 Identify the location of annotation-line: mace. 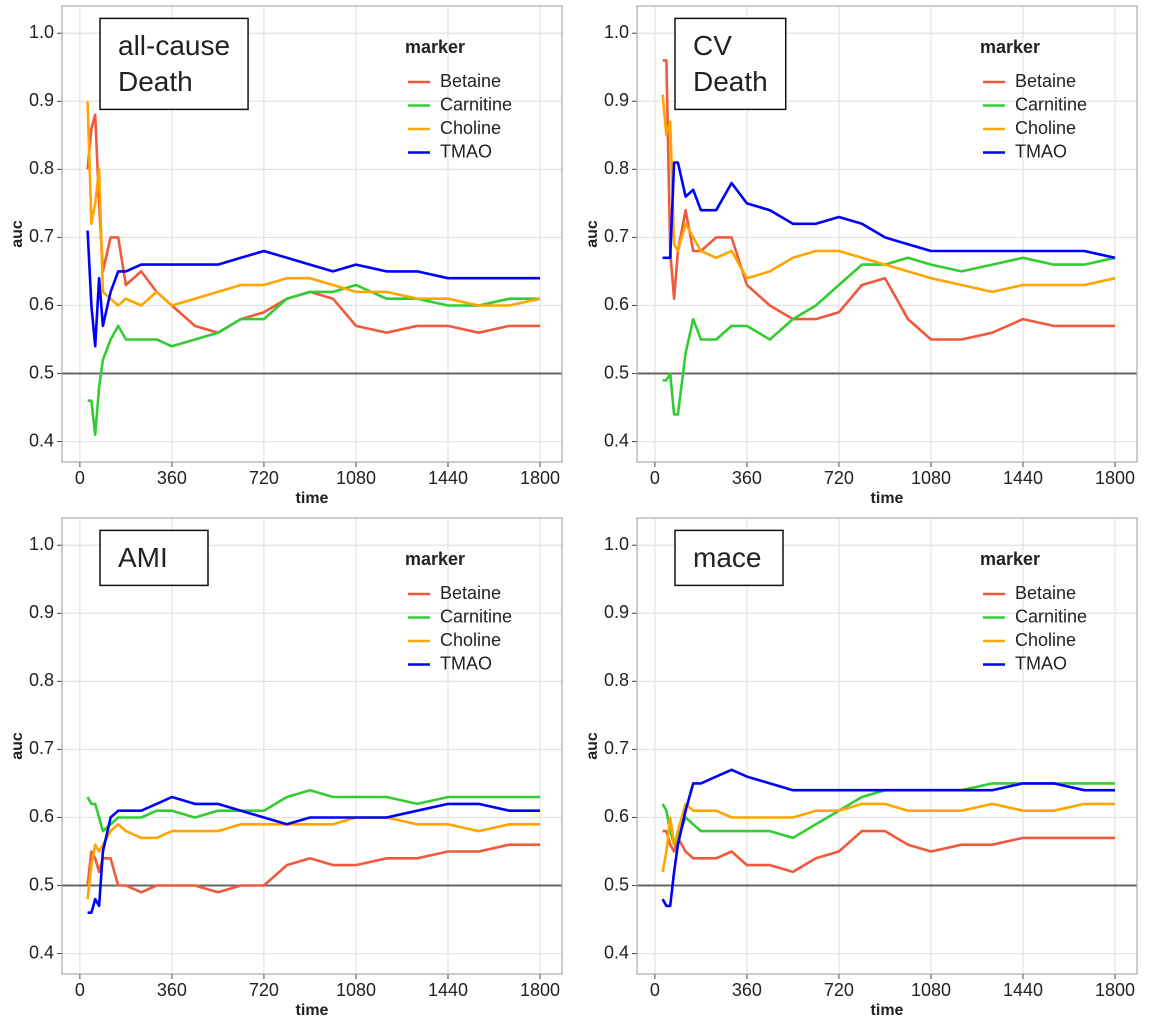
(727, 557).